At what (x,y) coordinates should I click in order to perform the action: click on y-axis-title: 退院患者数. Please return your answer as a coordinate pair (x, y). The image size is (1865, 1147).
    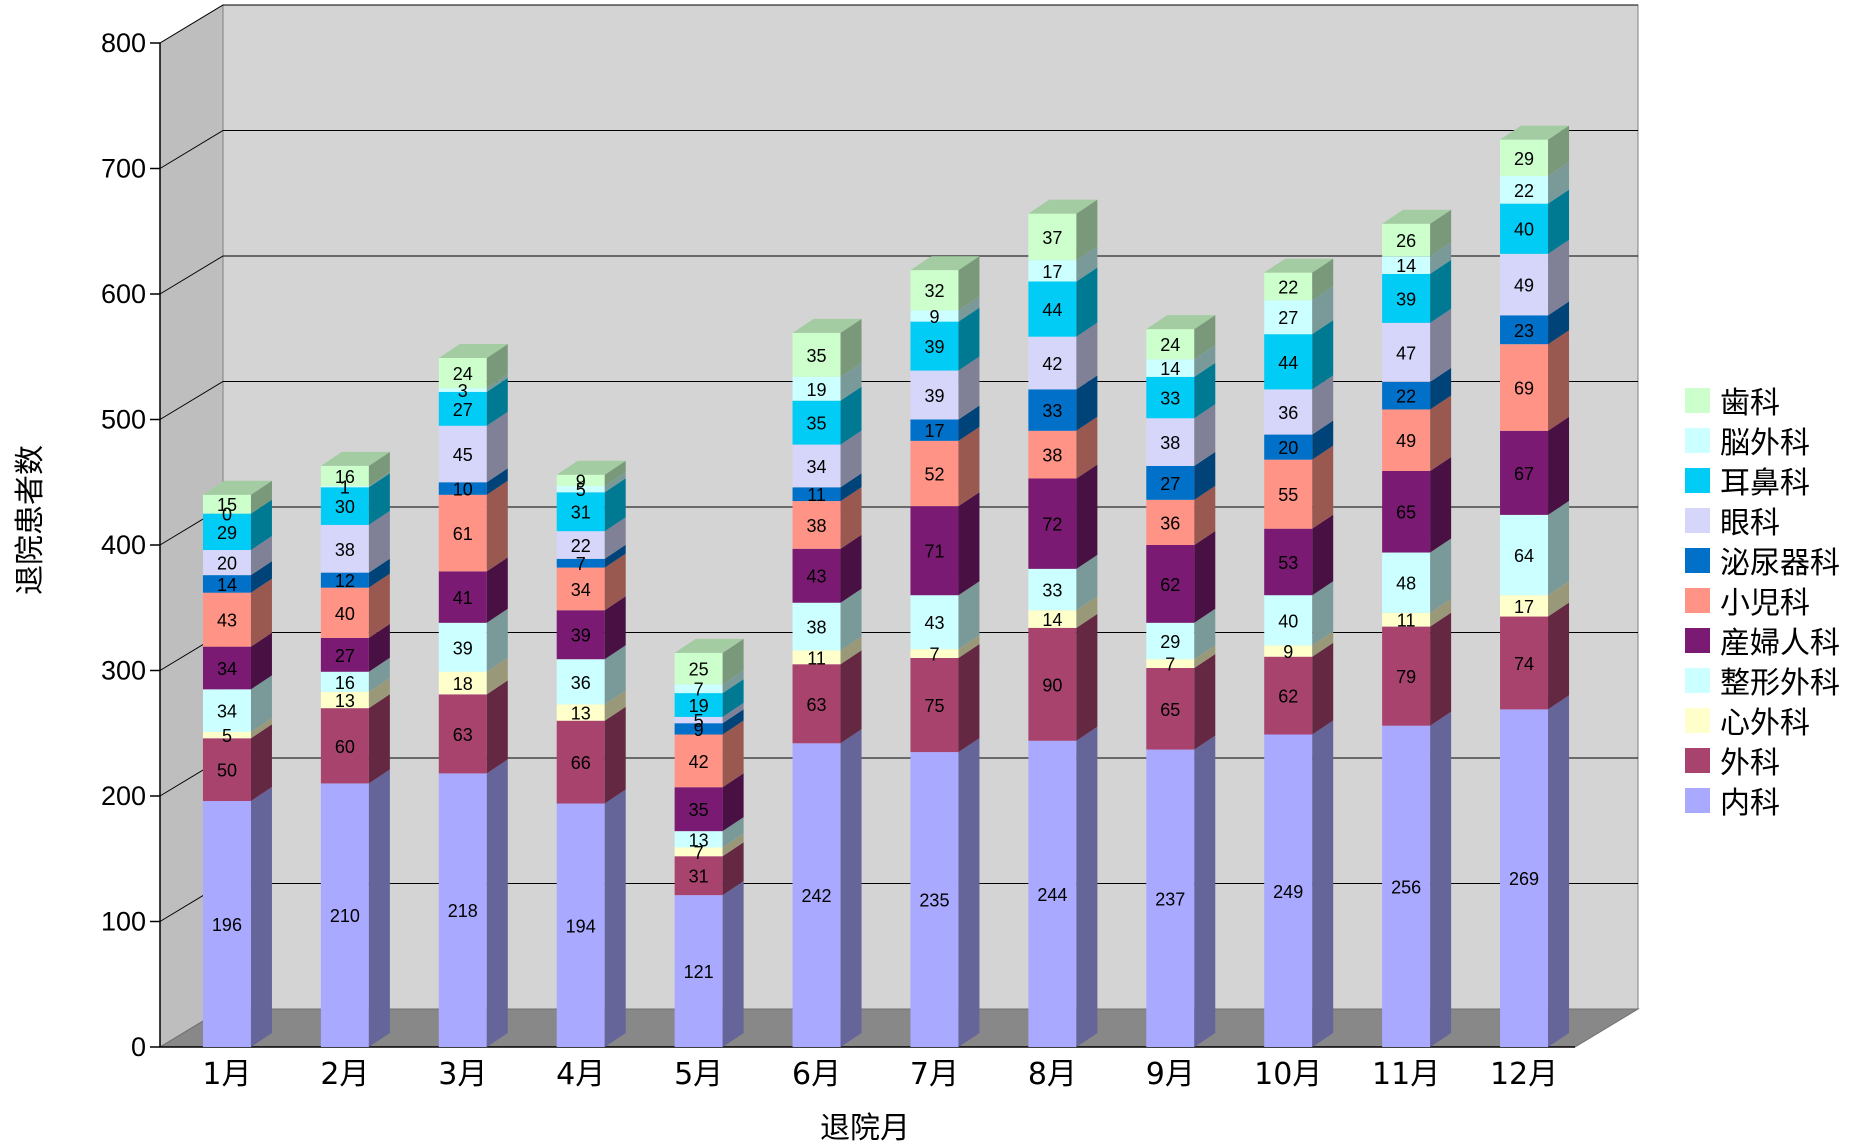
    Looking at the image, I should click on (30, 520).